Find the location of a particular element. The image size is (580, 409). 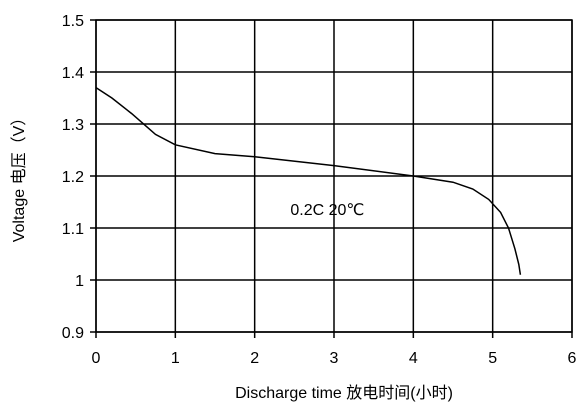

x-tick-label: 3 is located at coordinates (334, 358).